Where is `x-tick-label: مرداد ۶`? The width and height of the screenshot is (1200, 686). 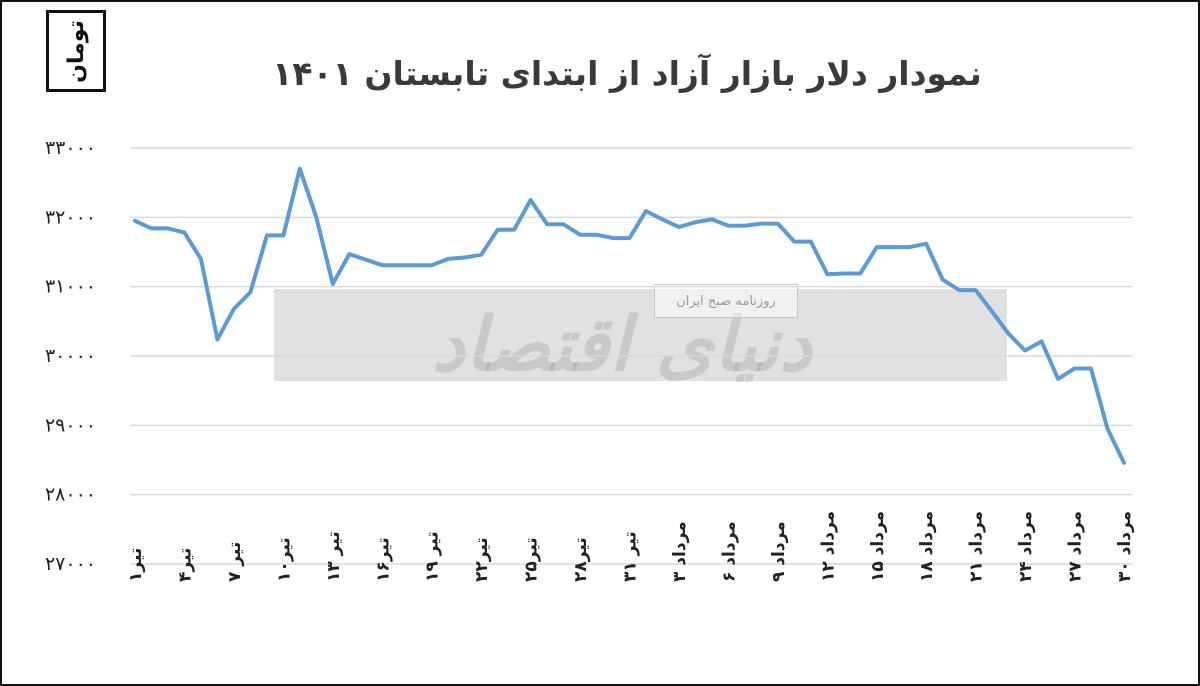 x-tick-label: مرداد ۶ is located at coordinates (729, 551).